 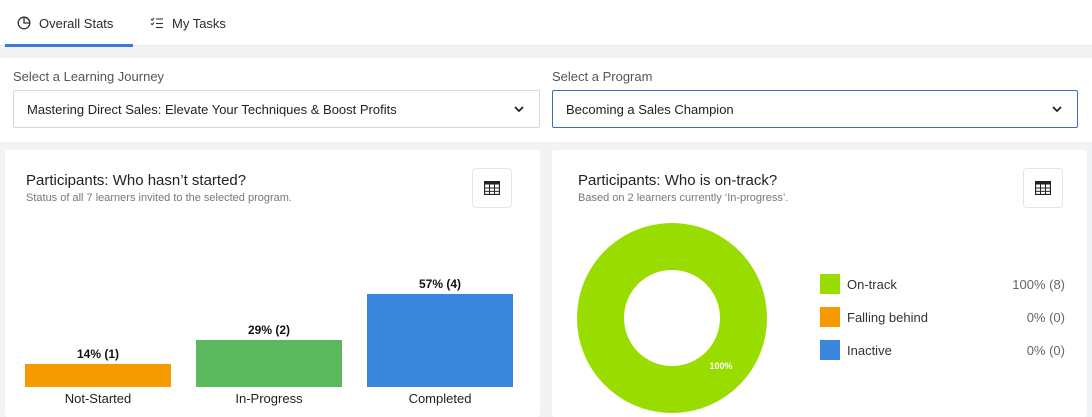 I want to click on task-list-icon, so click(x=156, y=23).